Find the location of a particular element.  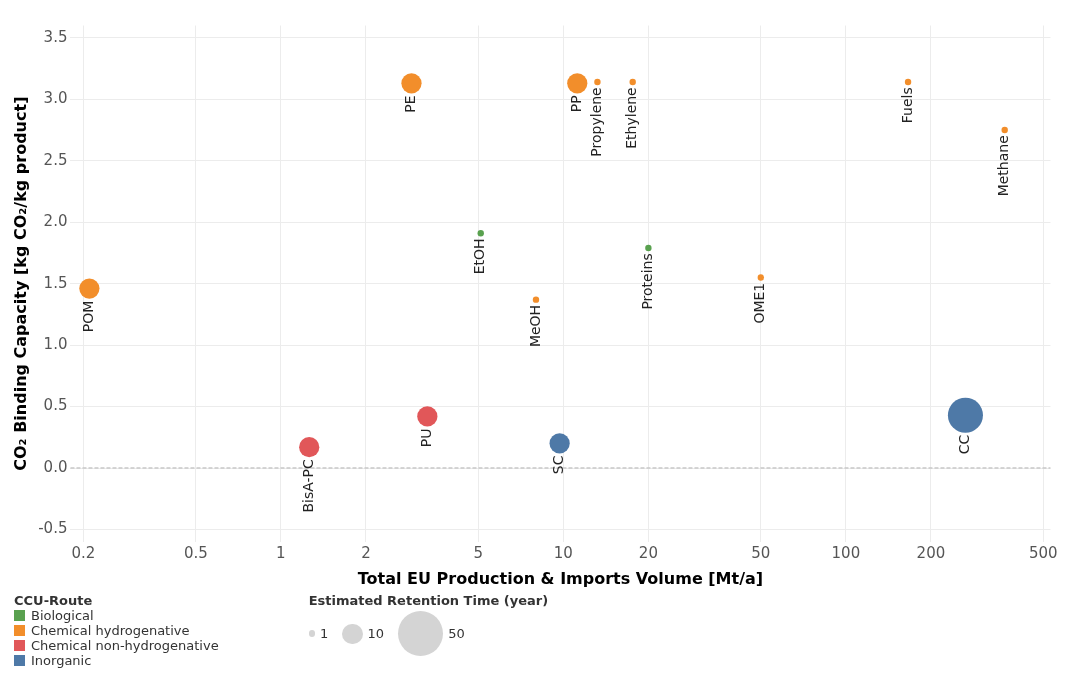

legend-label: 1 is located at coordinates (324, 634).